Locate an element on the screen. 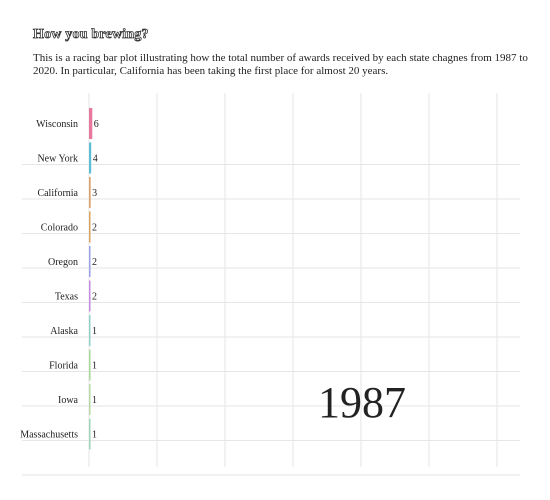 This screenshot has height=500, width=550. category-label: New York is located at coordinates (57, 159).